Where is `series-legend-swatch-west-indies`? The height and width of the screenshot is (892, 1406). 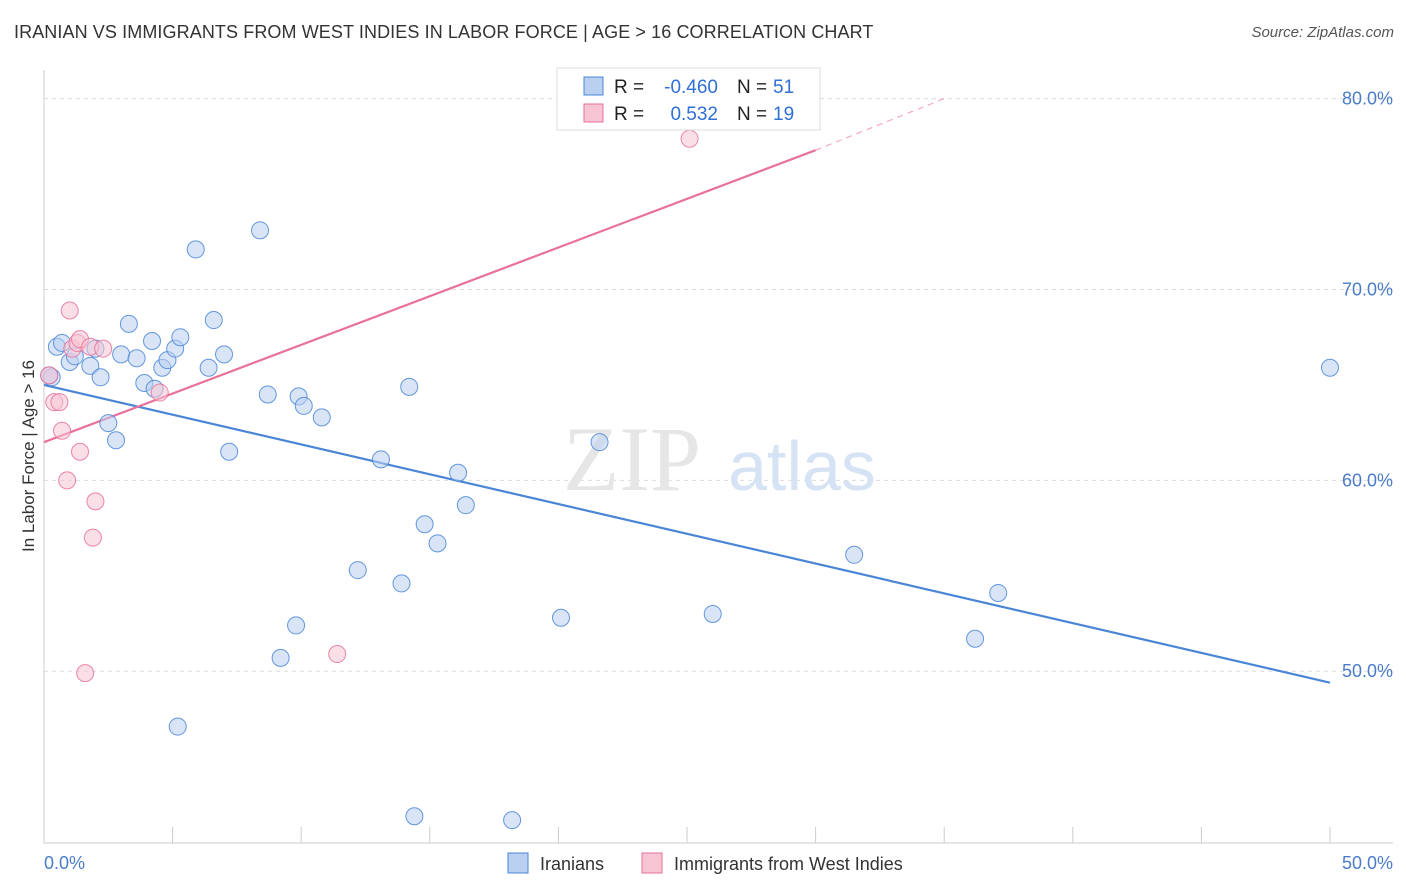 series-legend-swatch-west-indies is located at coordinates (652, 863).